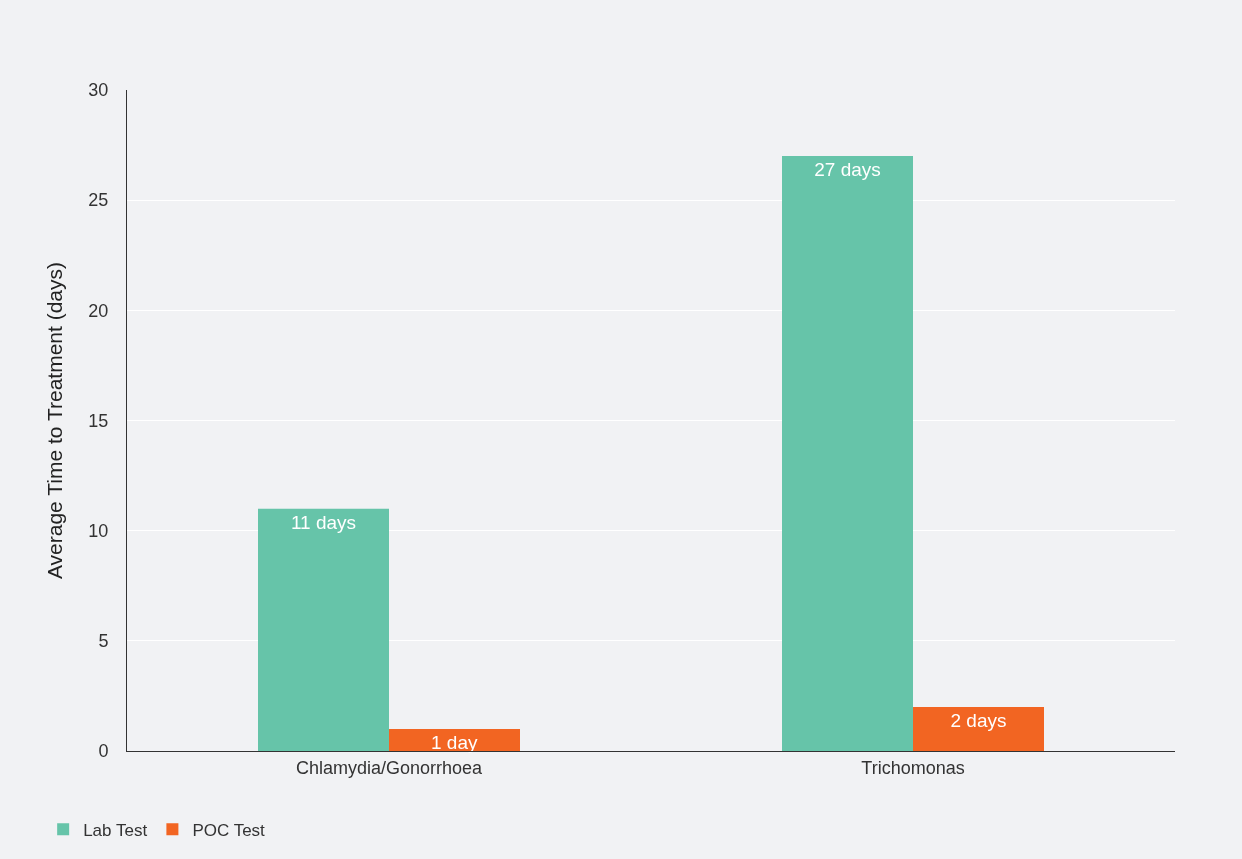  What do you see at coordinates (978, 720) in the screenshot?
I see `data-label: 2 days` at bounding box center [978, 720].